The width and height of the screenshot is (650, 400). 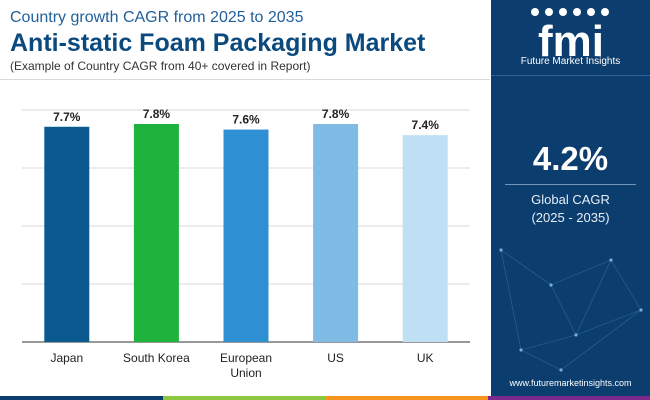 I want to click on data-label: 7.7%, so click(x=67, y=117).